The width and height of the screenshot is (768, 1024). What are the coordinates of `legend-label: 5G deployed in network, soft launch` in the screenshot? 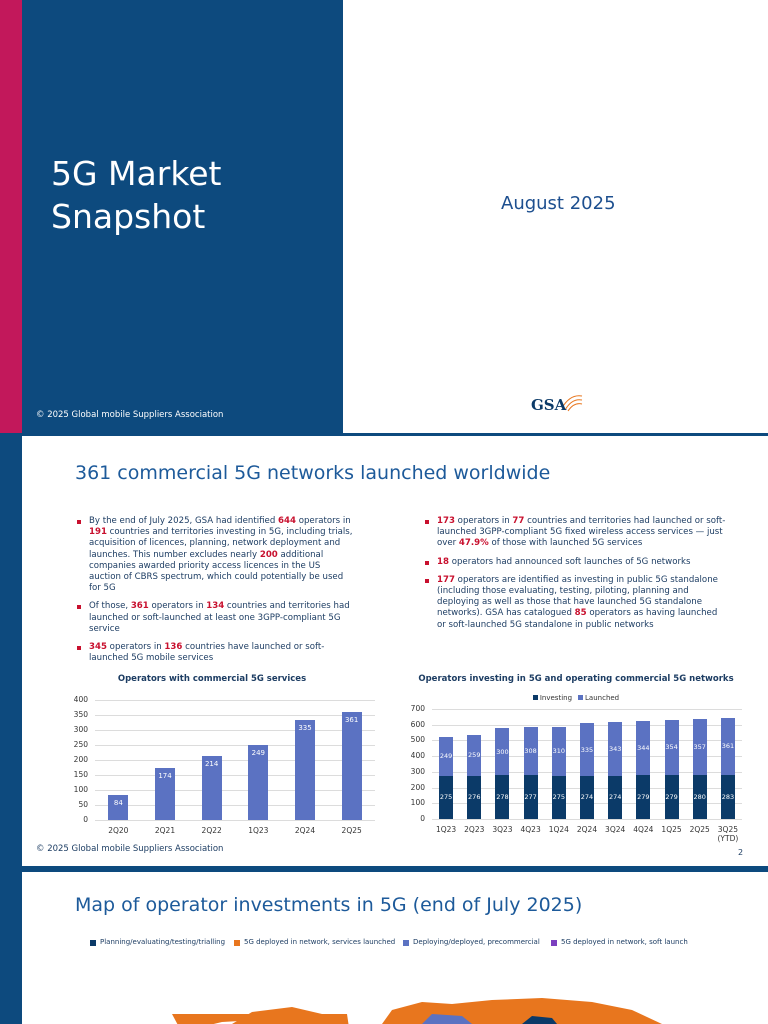 It's located at (624, 942).